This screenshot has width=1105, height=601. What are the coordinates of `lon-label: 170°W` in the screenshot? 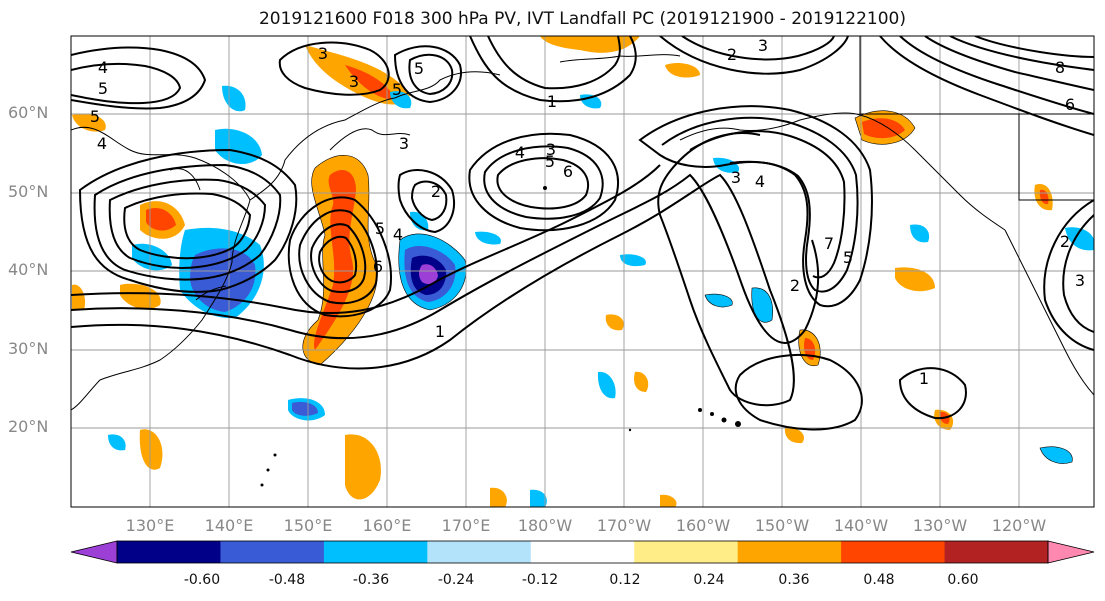 It's located at (624, 525).